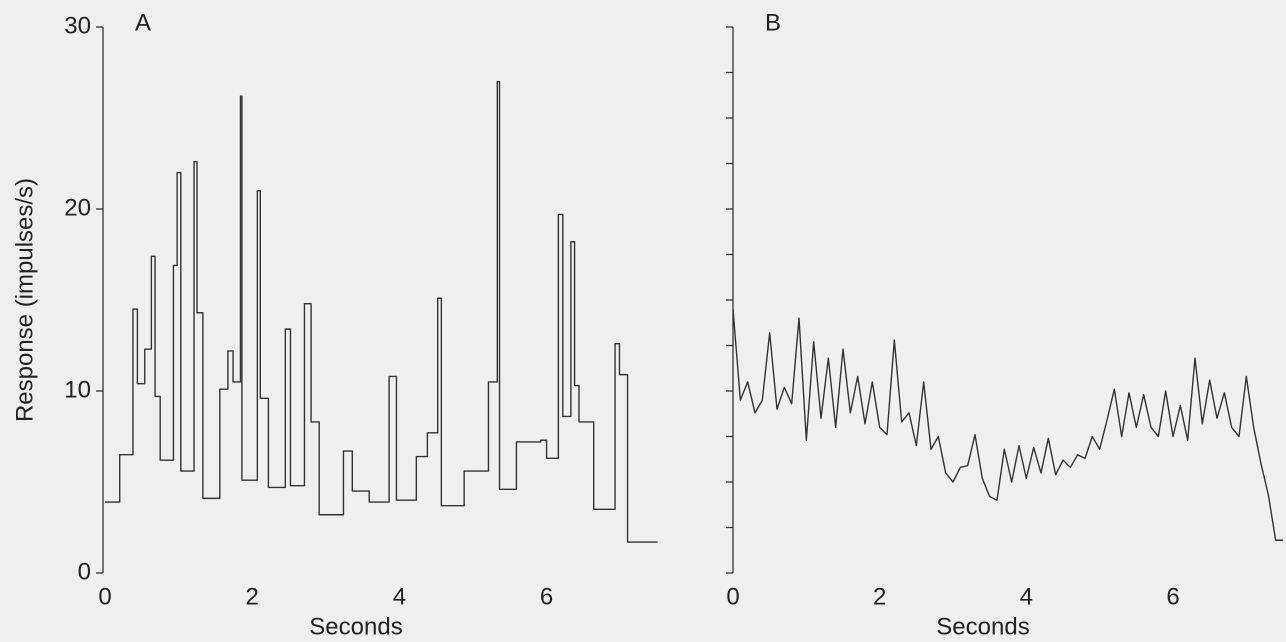 This screenshot has width=1286, height=642. I want to click on y-tick-label: 10, so click(77, 389).